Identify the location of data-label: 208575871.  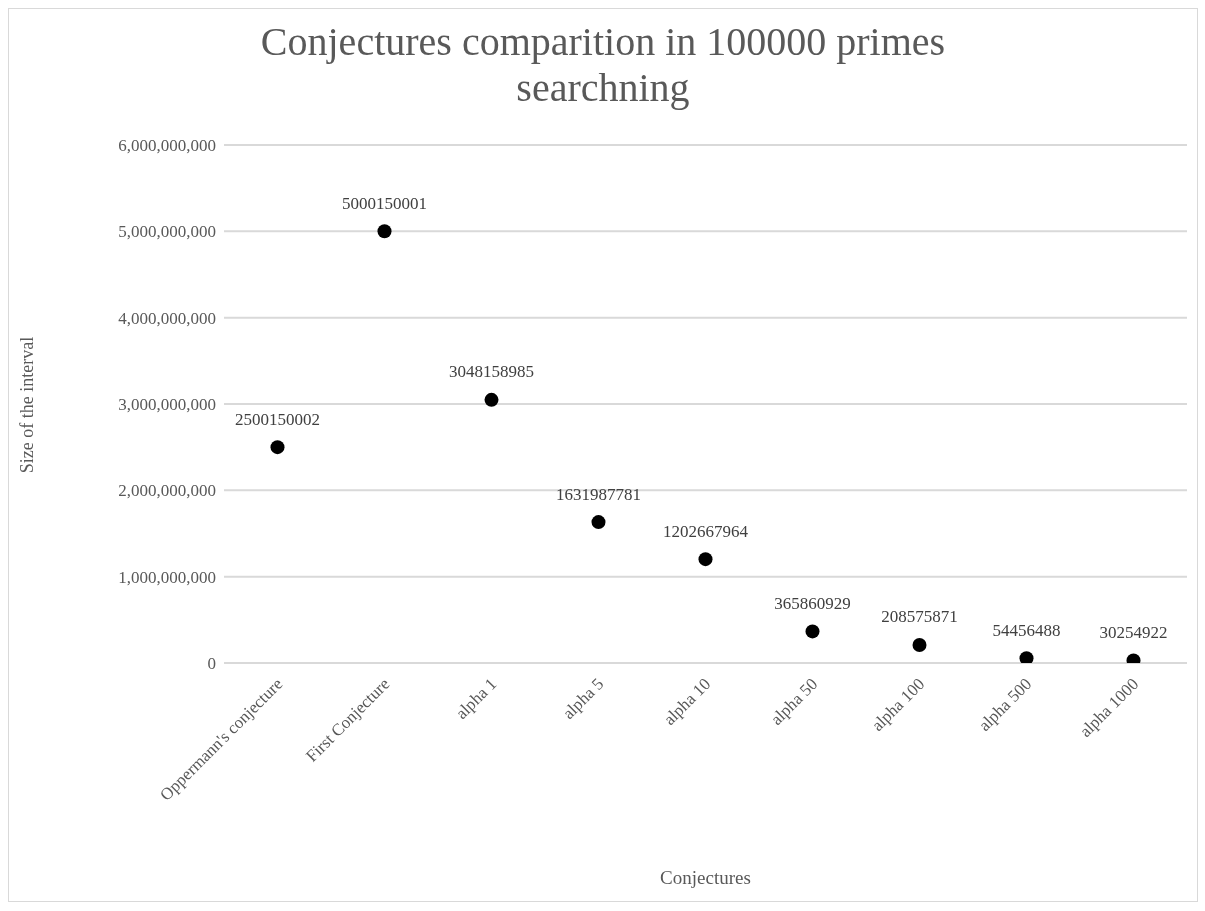
(919, 617).